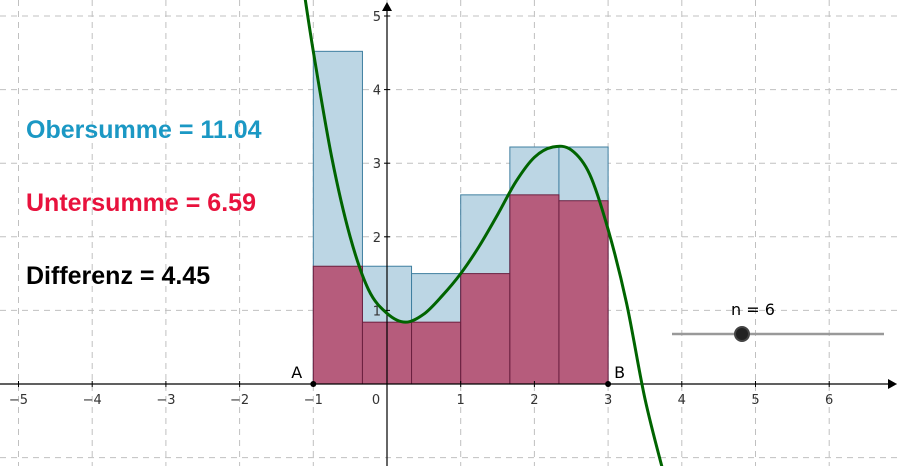 The height and width of the screenshot is (466, 901). Describe the element at coordinates (387, 6) in the screenshot. I see `y-axis-arrow` at that location.